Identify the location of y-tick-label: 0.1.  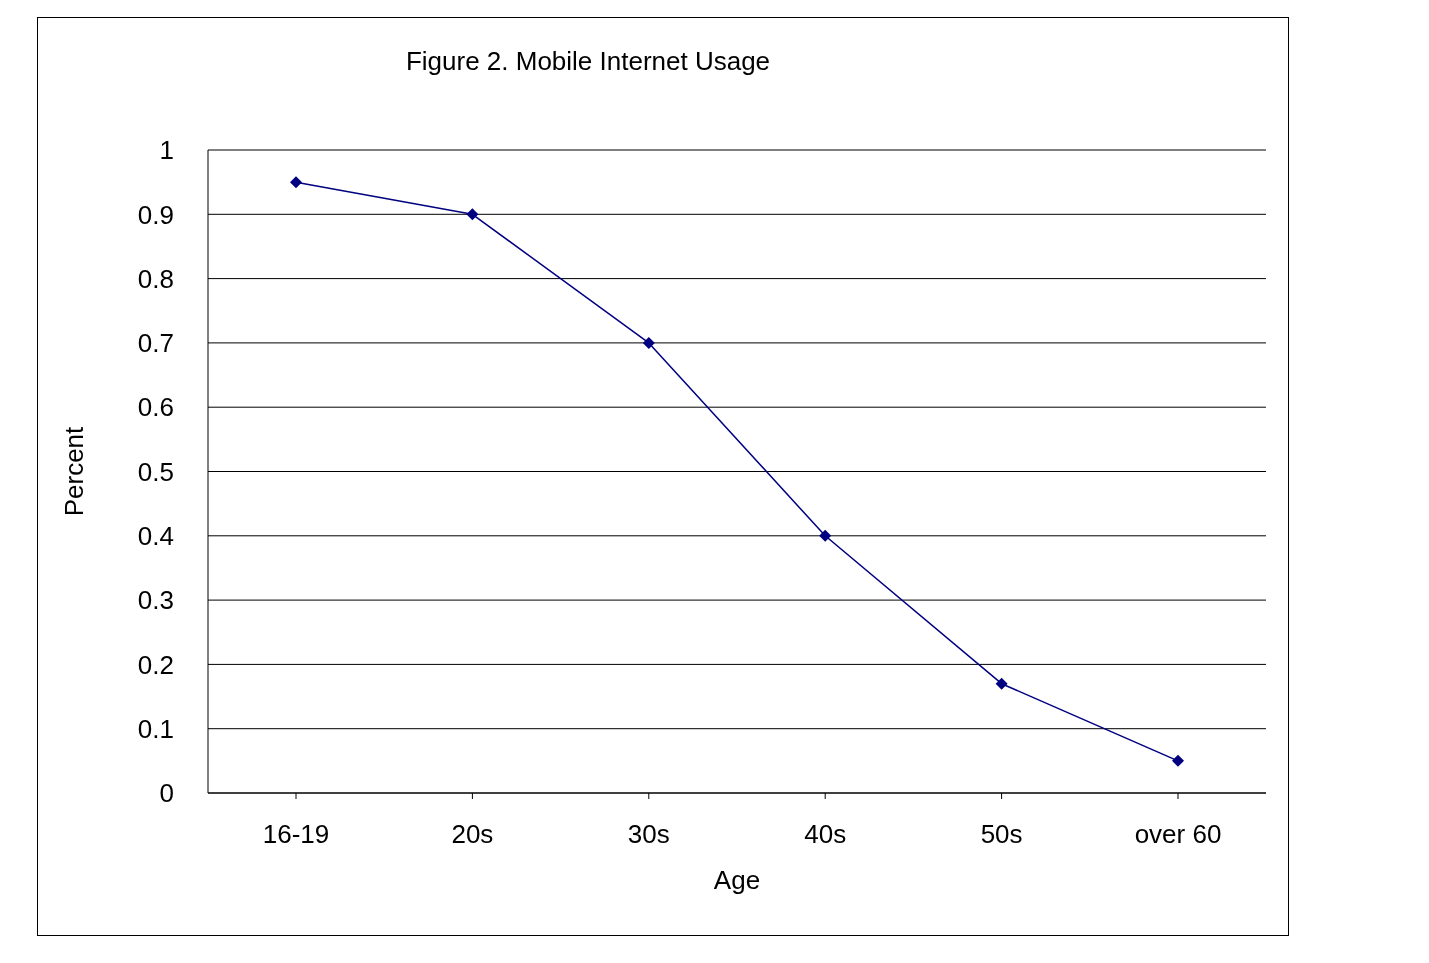
(155, 728).